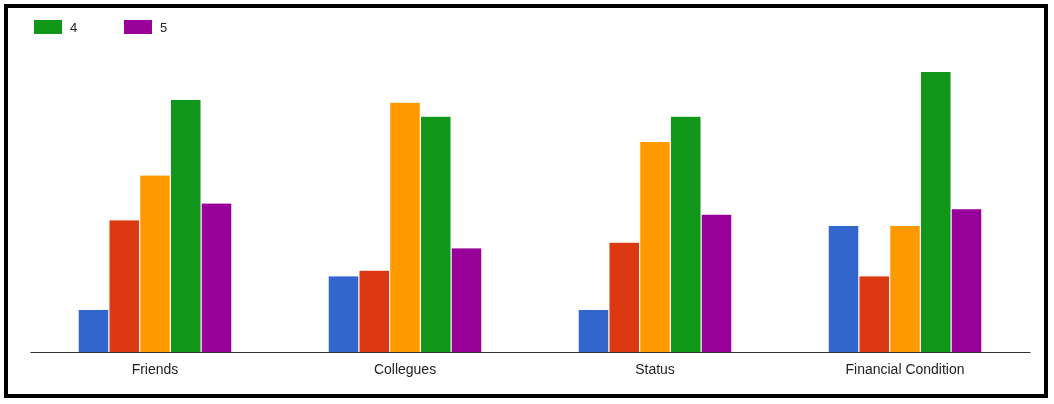  Describe the element at coordinates (405, 368) in the screenshot. I see `x-tick-label: Collegues` at that location.